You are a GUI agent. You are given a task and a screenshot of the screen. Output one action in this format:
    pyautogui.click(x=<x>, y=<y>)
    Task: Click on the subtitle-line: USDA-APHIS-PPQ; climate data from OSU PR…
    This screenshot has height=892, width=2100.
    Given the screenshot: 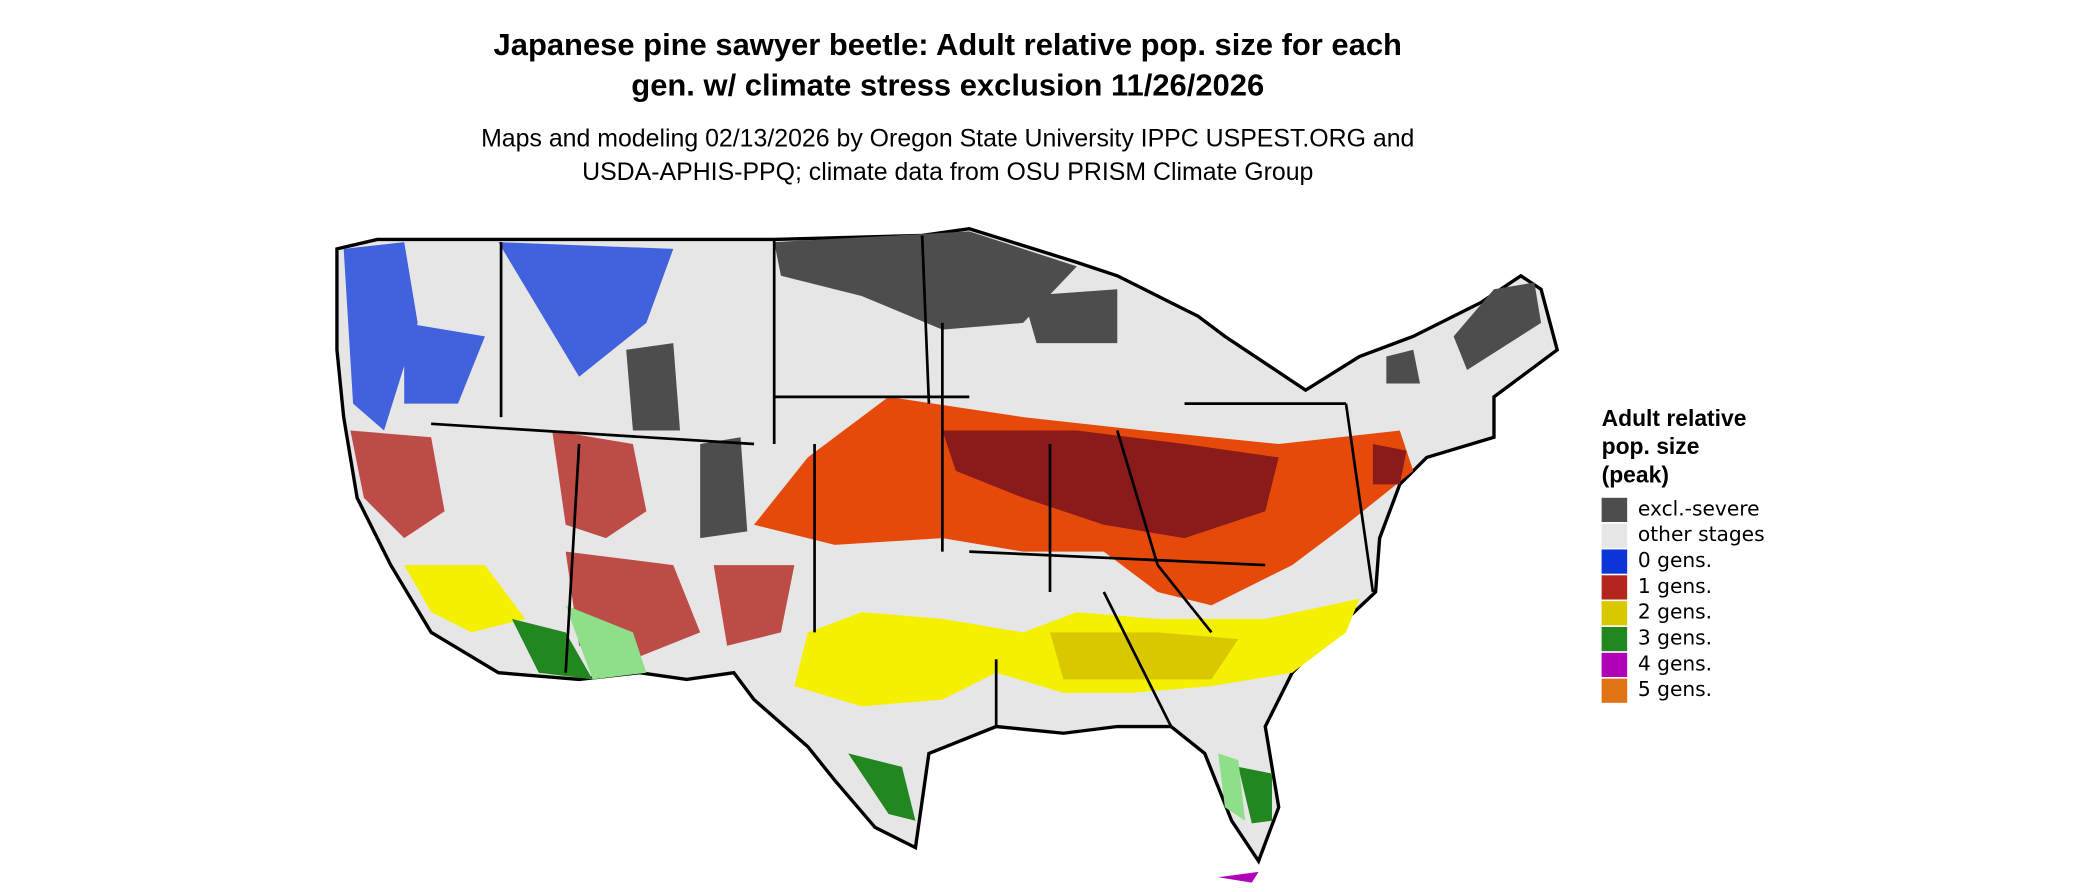 What is the action you would take?
    pyautogui.click(x=947, y=172)
    